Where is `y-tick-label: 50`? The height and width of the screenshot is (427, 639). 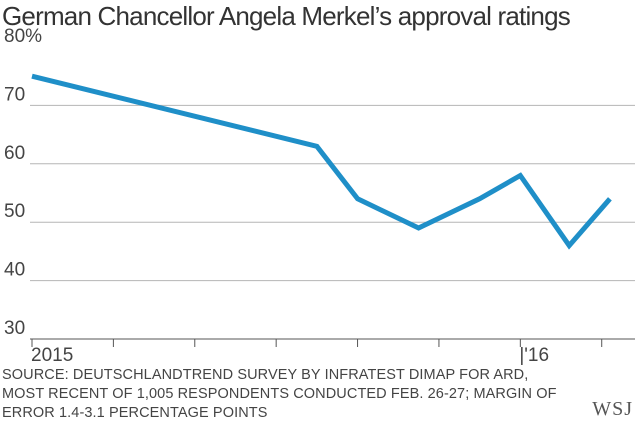
y-tick-label: 50 is located at coordinates (14, 211).